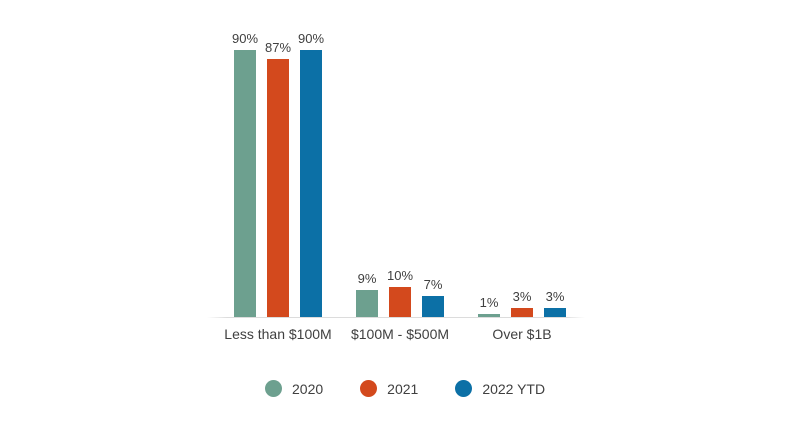  I want to click on bar-group-less-than-$100m: 90% 87% 90%, so click(278, 174).